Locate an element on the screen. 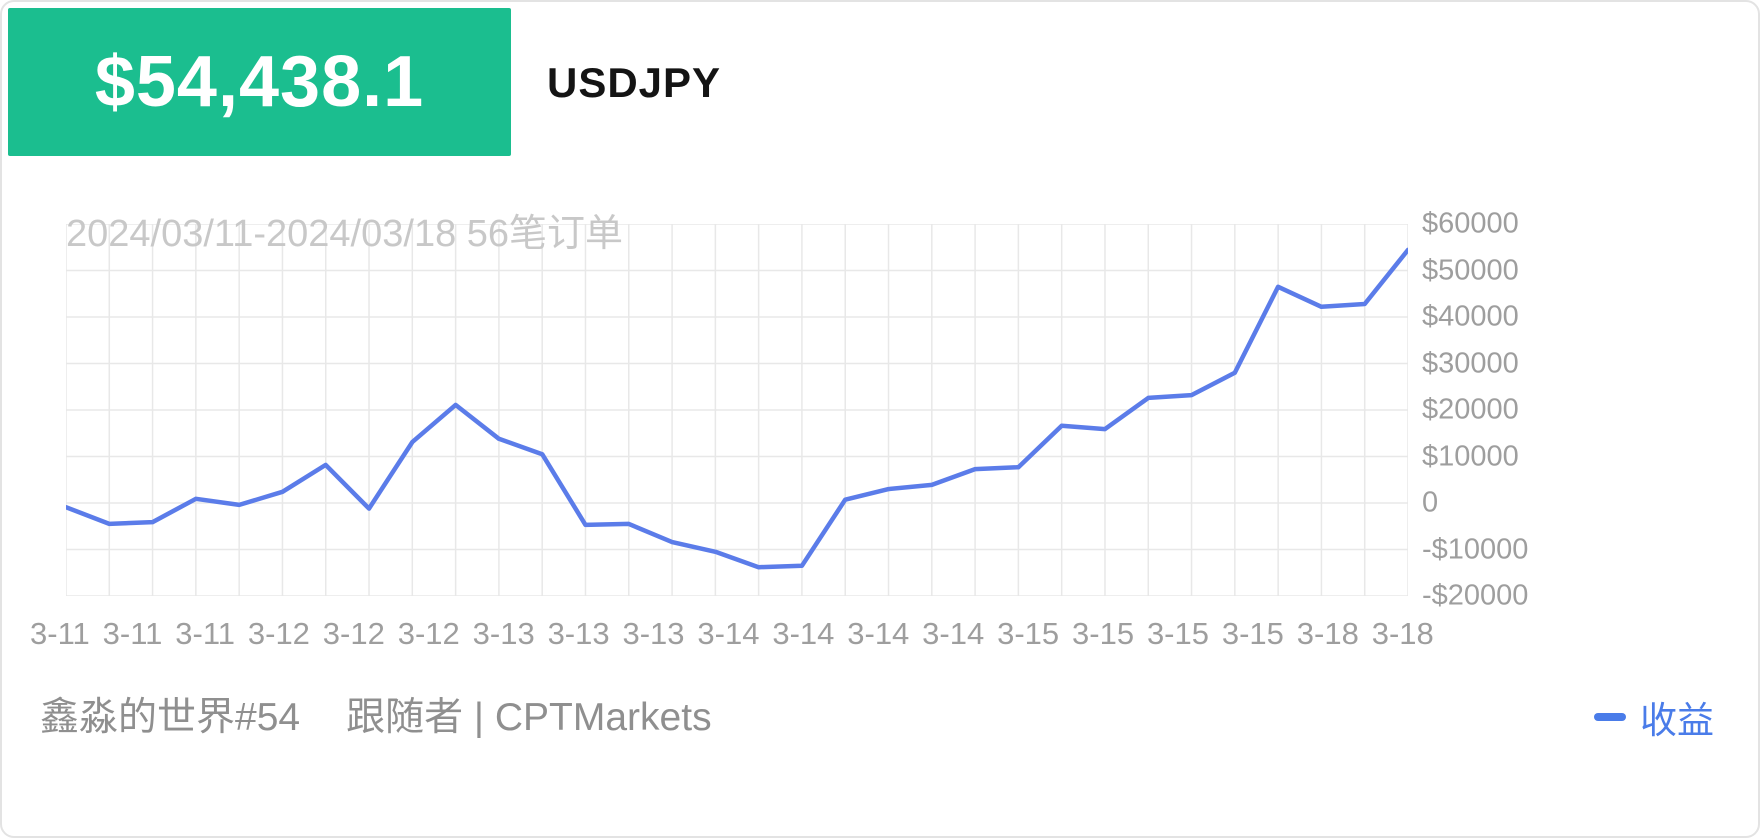  y-axis-tick: $40000 is located at coordinates (1470, 316).